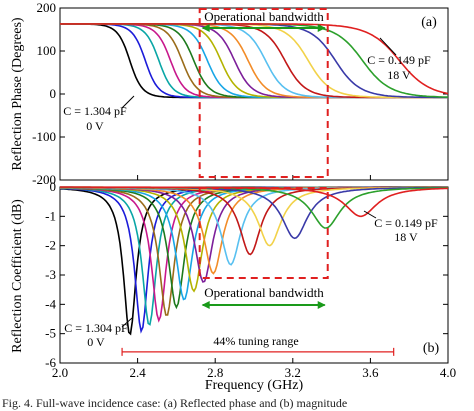  Describe the element at coordinates (254, 385) in the screenshot. I see `magnitude-x-axis-label: Frequency (GHz)` at that location.